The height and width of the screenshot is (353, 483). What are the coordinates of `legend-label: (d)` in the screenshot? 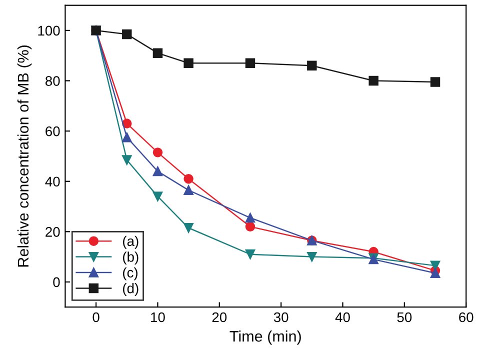 It's located at (130, 289).